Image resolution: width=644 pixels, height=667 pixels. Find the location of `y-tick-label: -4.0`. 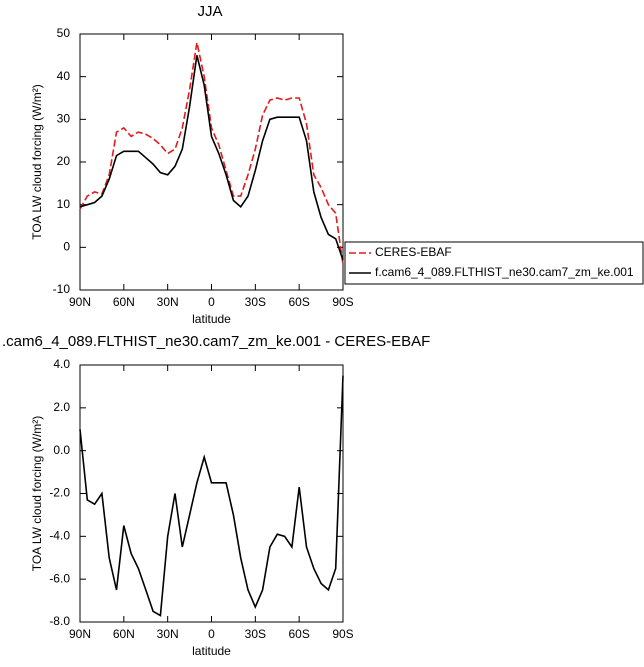

y-tick-label: -4.0 is located at coordinates (59, 536).